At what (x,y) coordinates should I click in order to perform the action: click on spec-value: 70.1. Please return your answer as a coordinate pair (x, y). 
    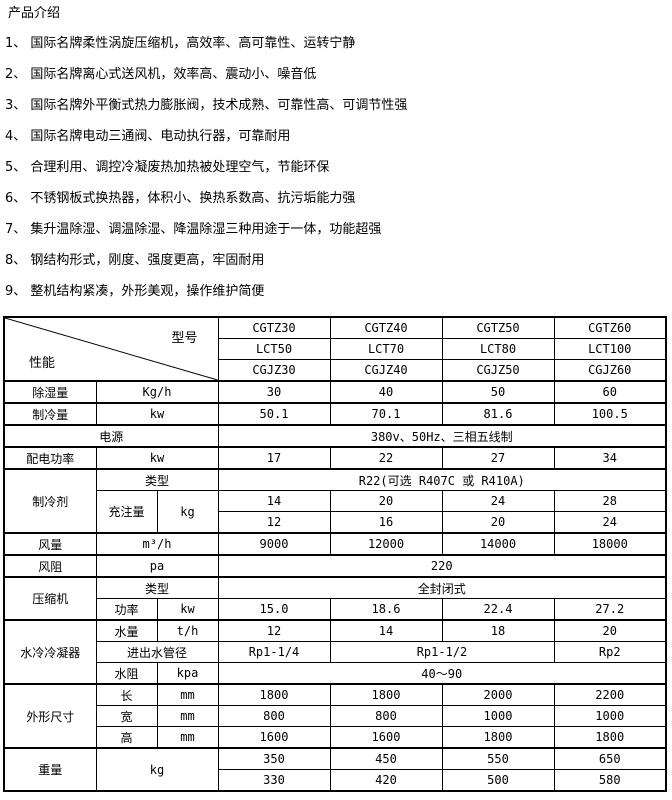
    Looking at the image, I should click on (386, 414).